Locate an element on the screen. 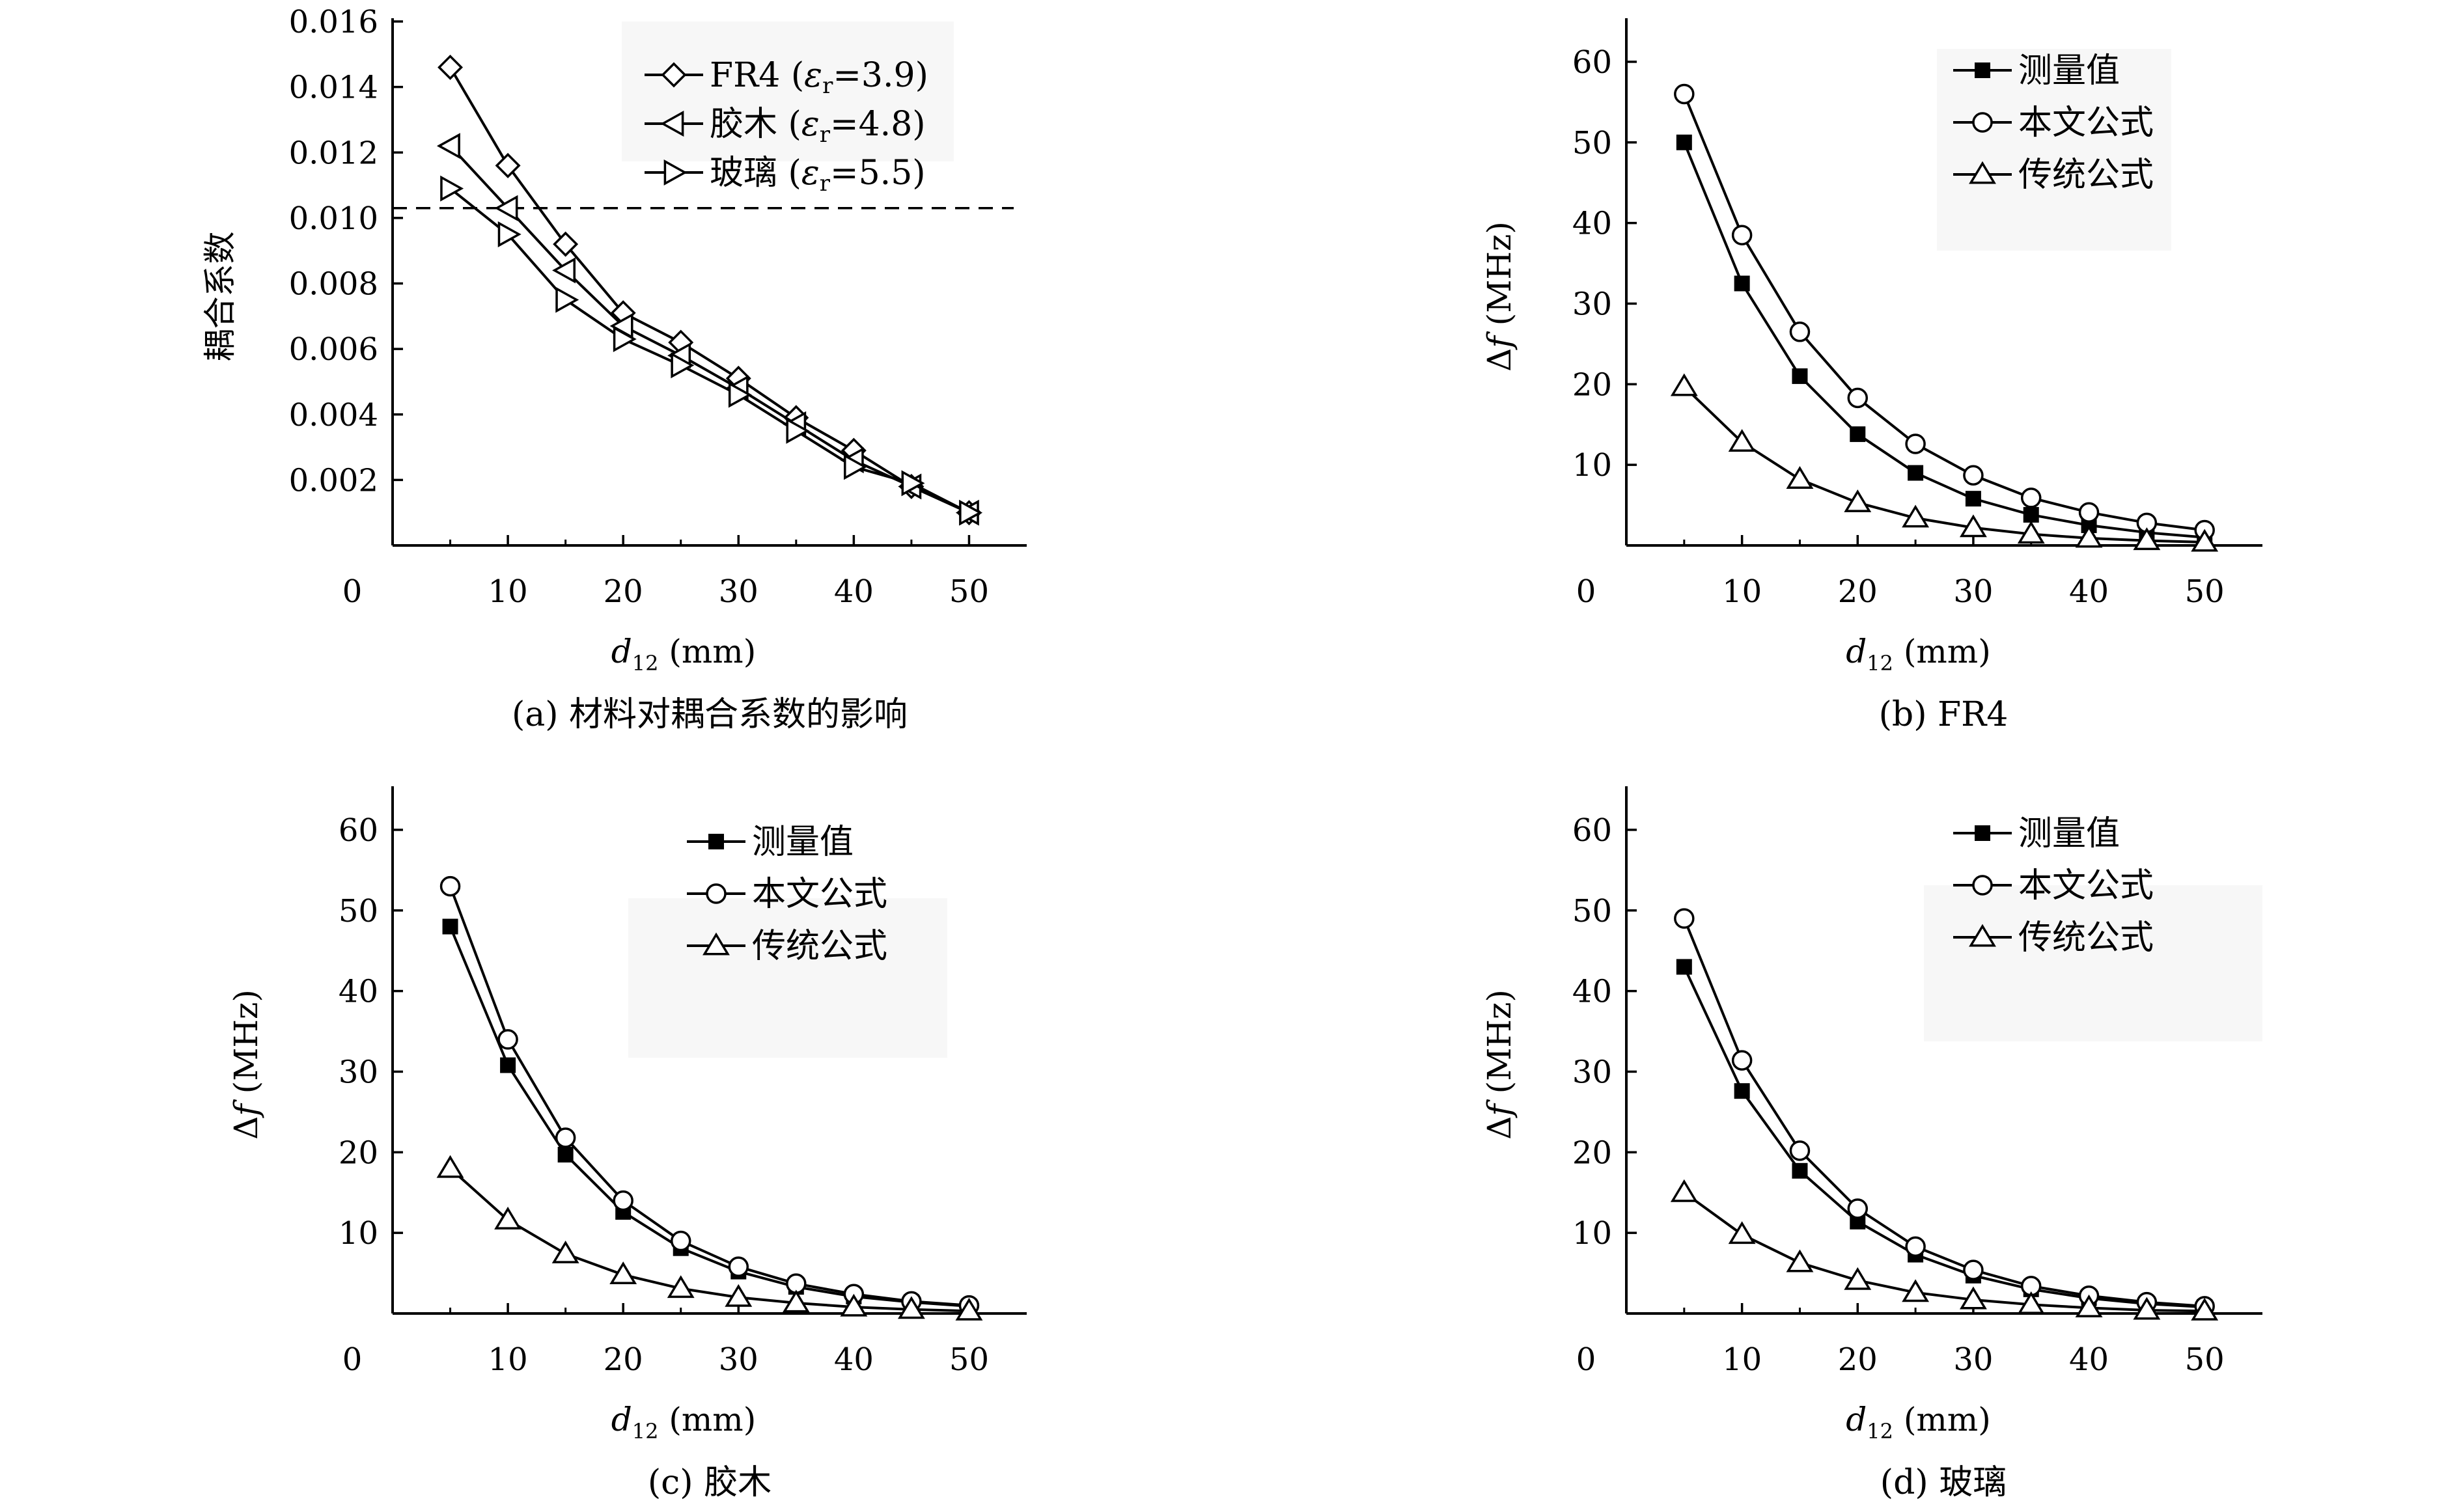 This screenshot has height=1512, width=2461. legend-label-a-0: FR4 (εr=3.9) is located at coordinates (819, 77).